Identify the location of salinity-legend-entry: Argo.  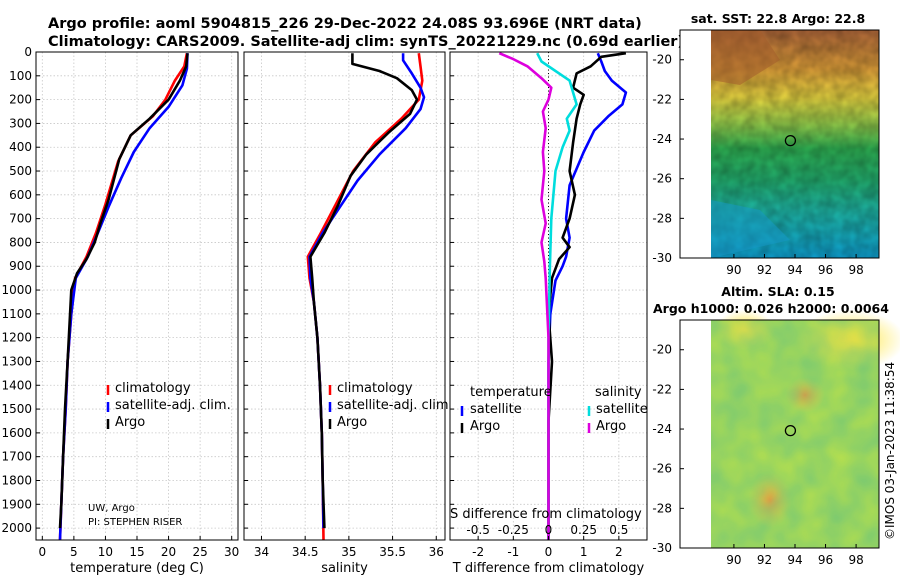
(352, 422).